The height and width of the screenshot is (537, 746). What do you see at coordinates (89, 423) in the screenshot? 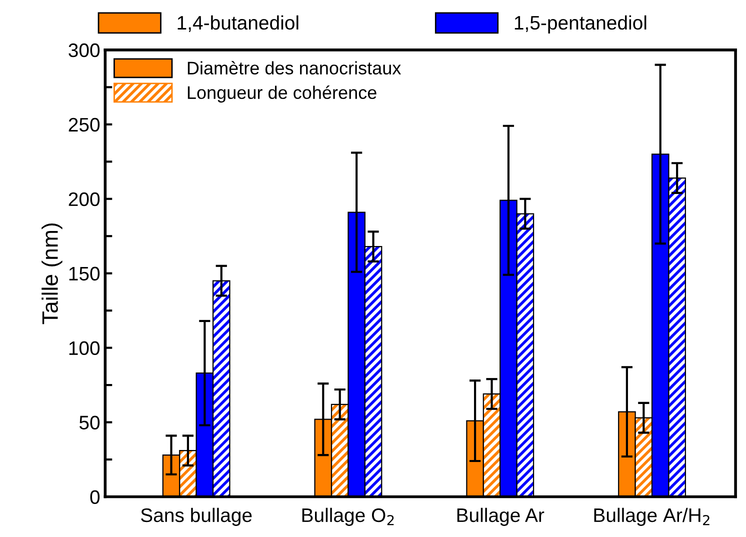
I see `y-tick-label: 50` at bounding box center [89, 423].